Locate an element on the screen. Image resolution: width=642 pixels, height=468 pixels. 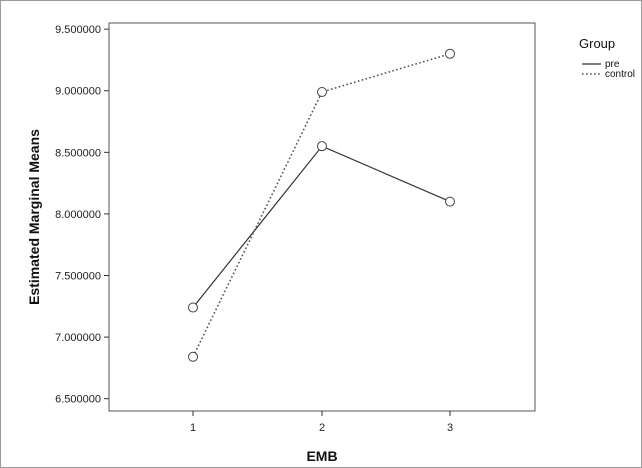
legend-label-pre: pre is located at coordinates (612, 64).